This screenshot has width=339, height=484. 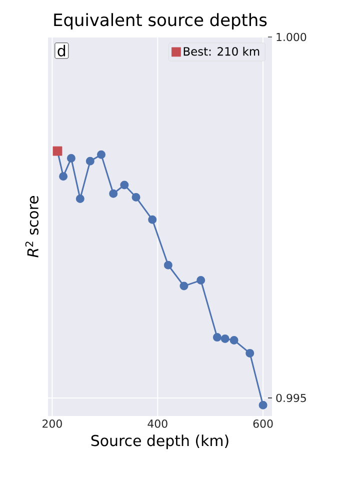 I want to click on x-tick-label: 400, so click(x=158, y=424).